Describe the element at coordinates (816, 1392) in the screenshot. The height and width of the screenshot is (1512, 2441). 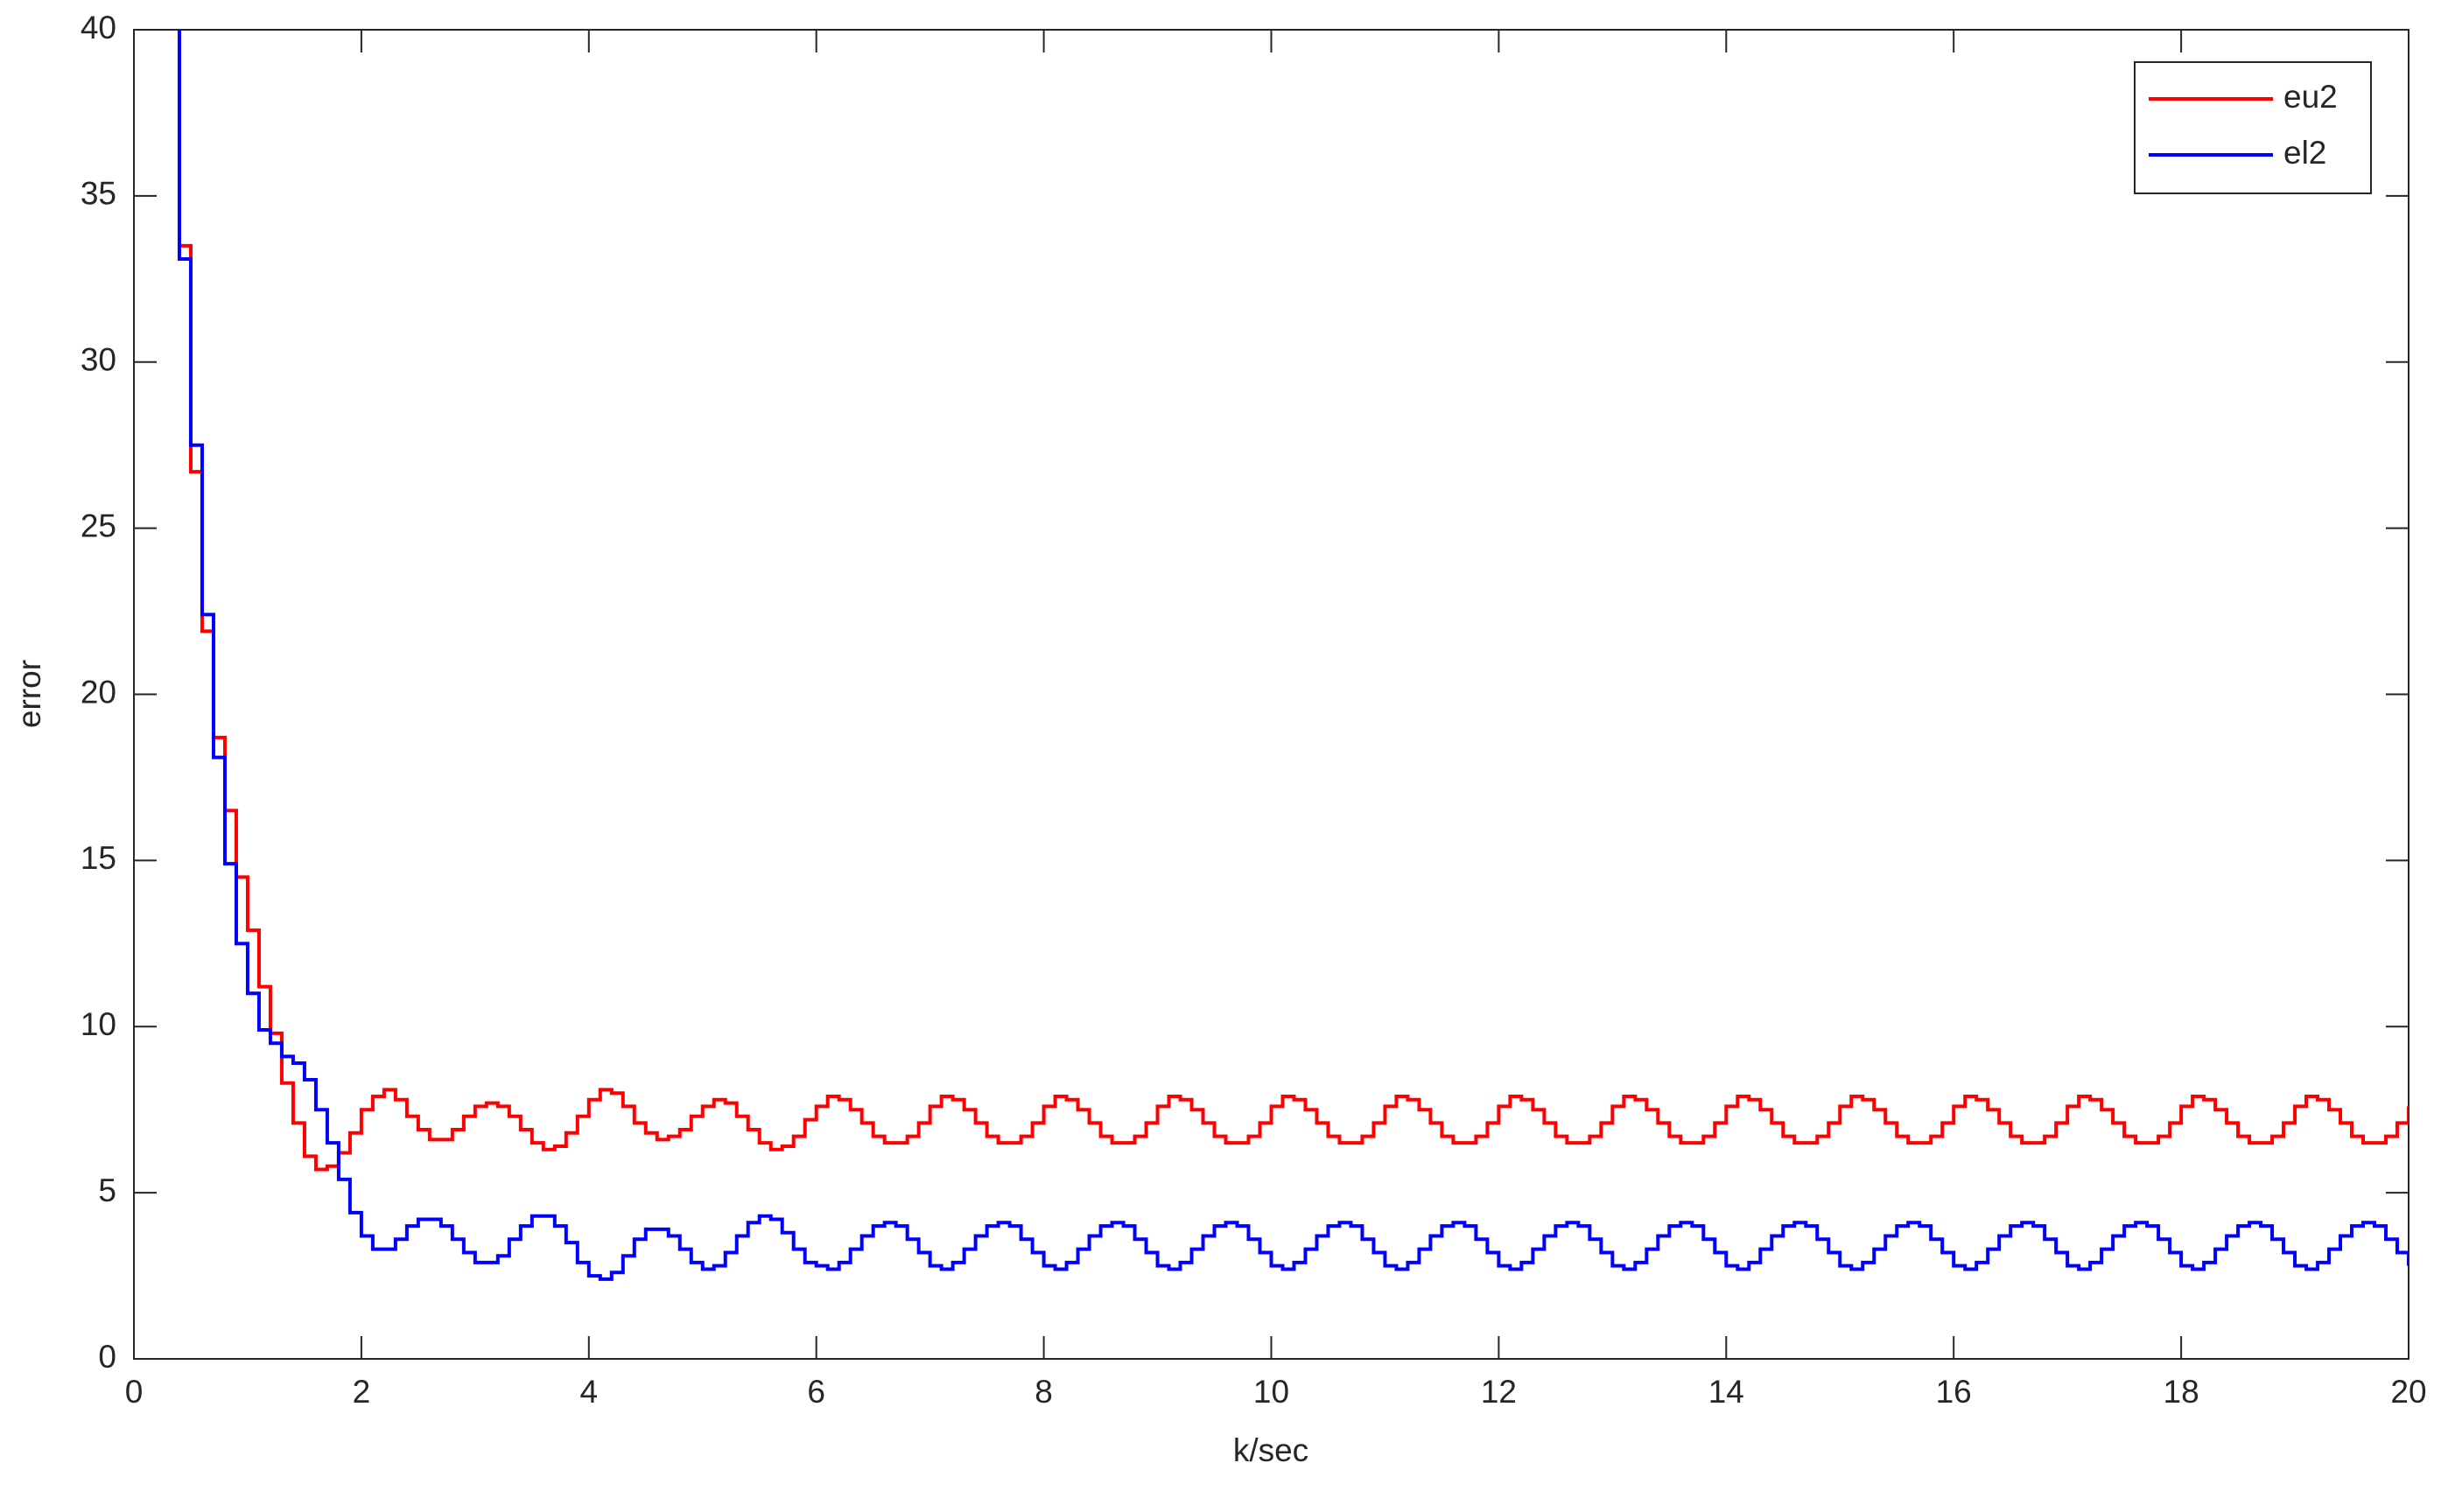
I see `x-tick-label: 6` at that location.